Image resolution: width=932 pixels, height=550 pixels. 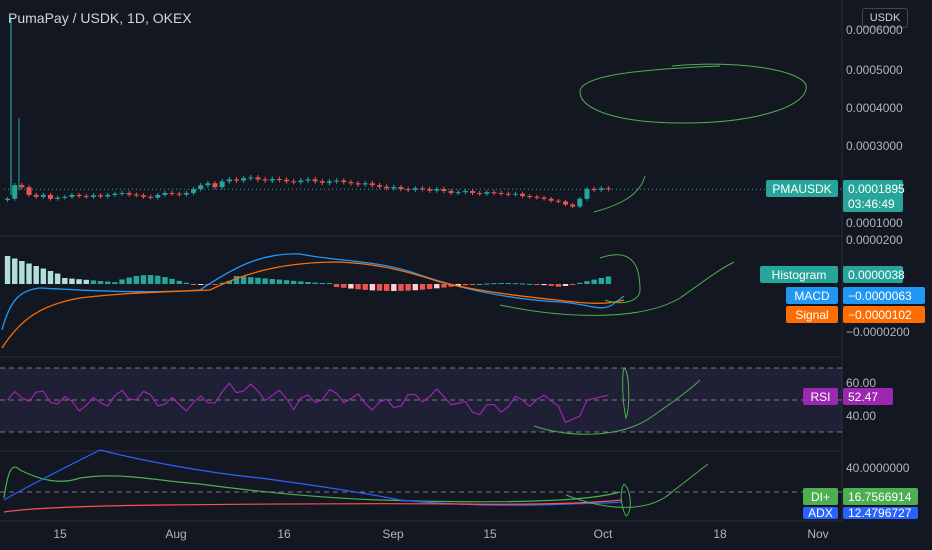 What do you see at coordinates (313, 292) in the screenshot?
I see `macd-line` at bounding box center [313, 292].